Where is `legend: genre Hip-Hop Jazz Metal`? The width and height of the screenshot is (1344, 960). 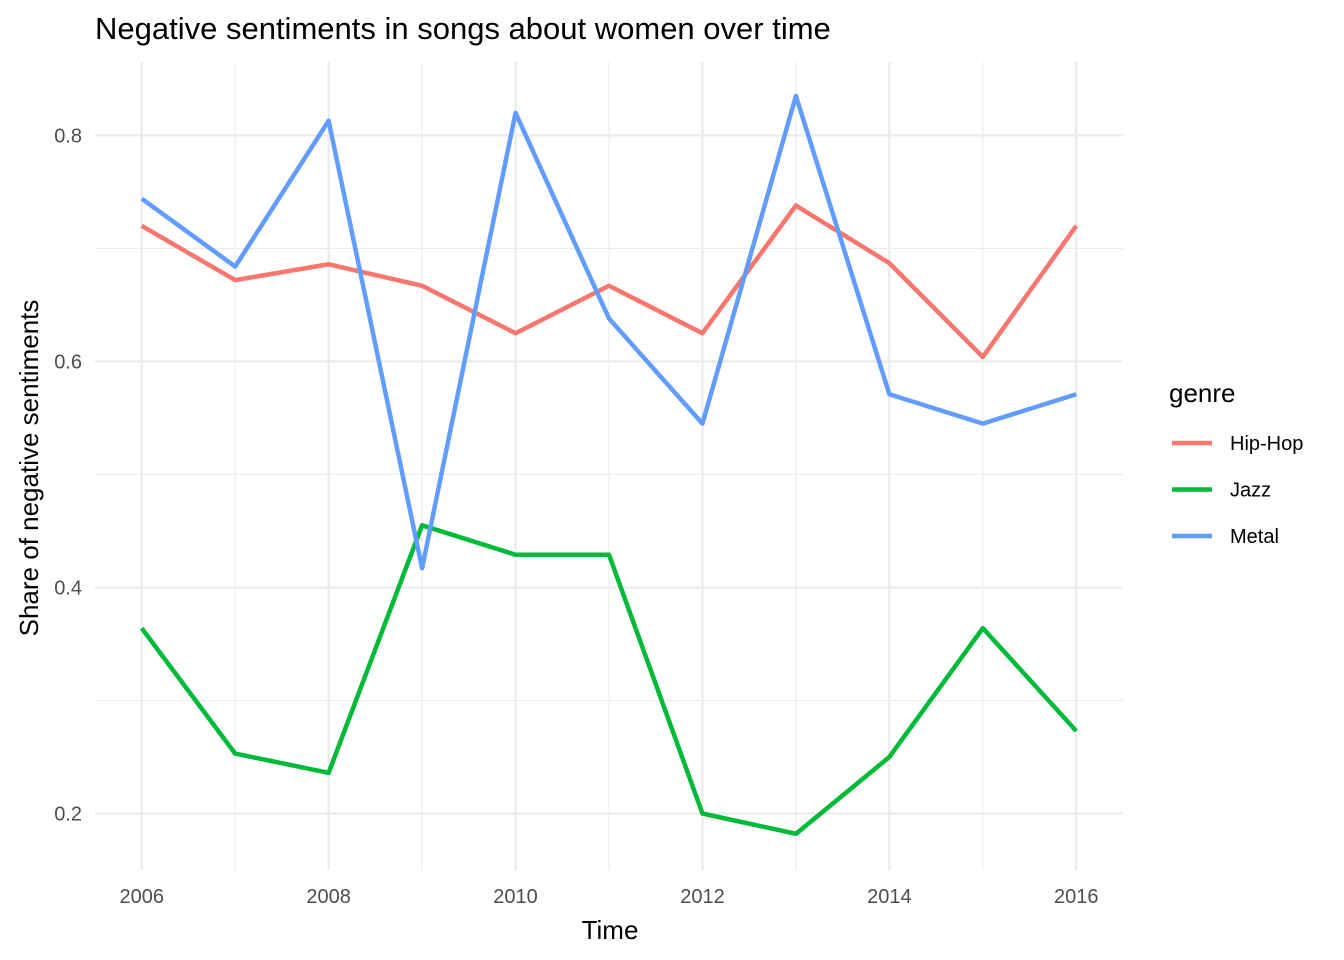 legend: genre Hip-Hop Jazz Metal is located at coordinates (1236, 463).